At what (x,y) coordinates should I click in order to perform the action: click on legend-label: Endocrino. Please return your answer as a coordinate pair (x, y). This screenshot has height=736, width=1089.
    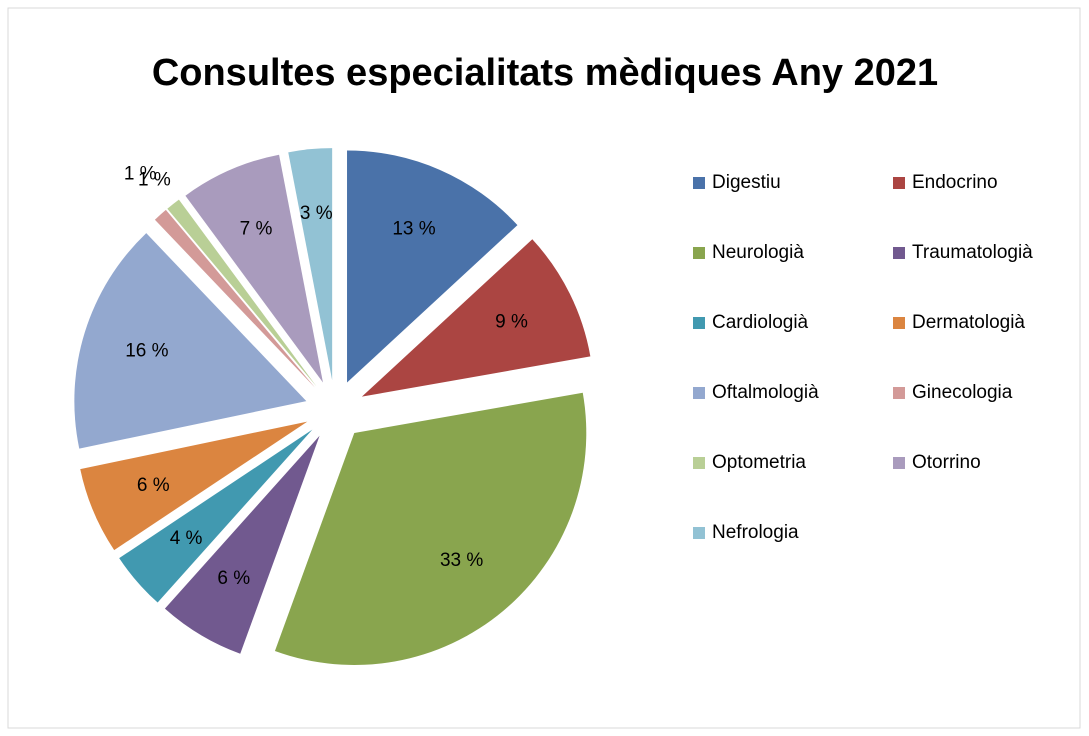
    Looking at the image, I should click on (955, 182).